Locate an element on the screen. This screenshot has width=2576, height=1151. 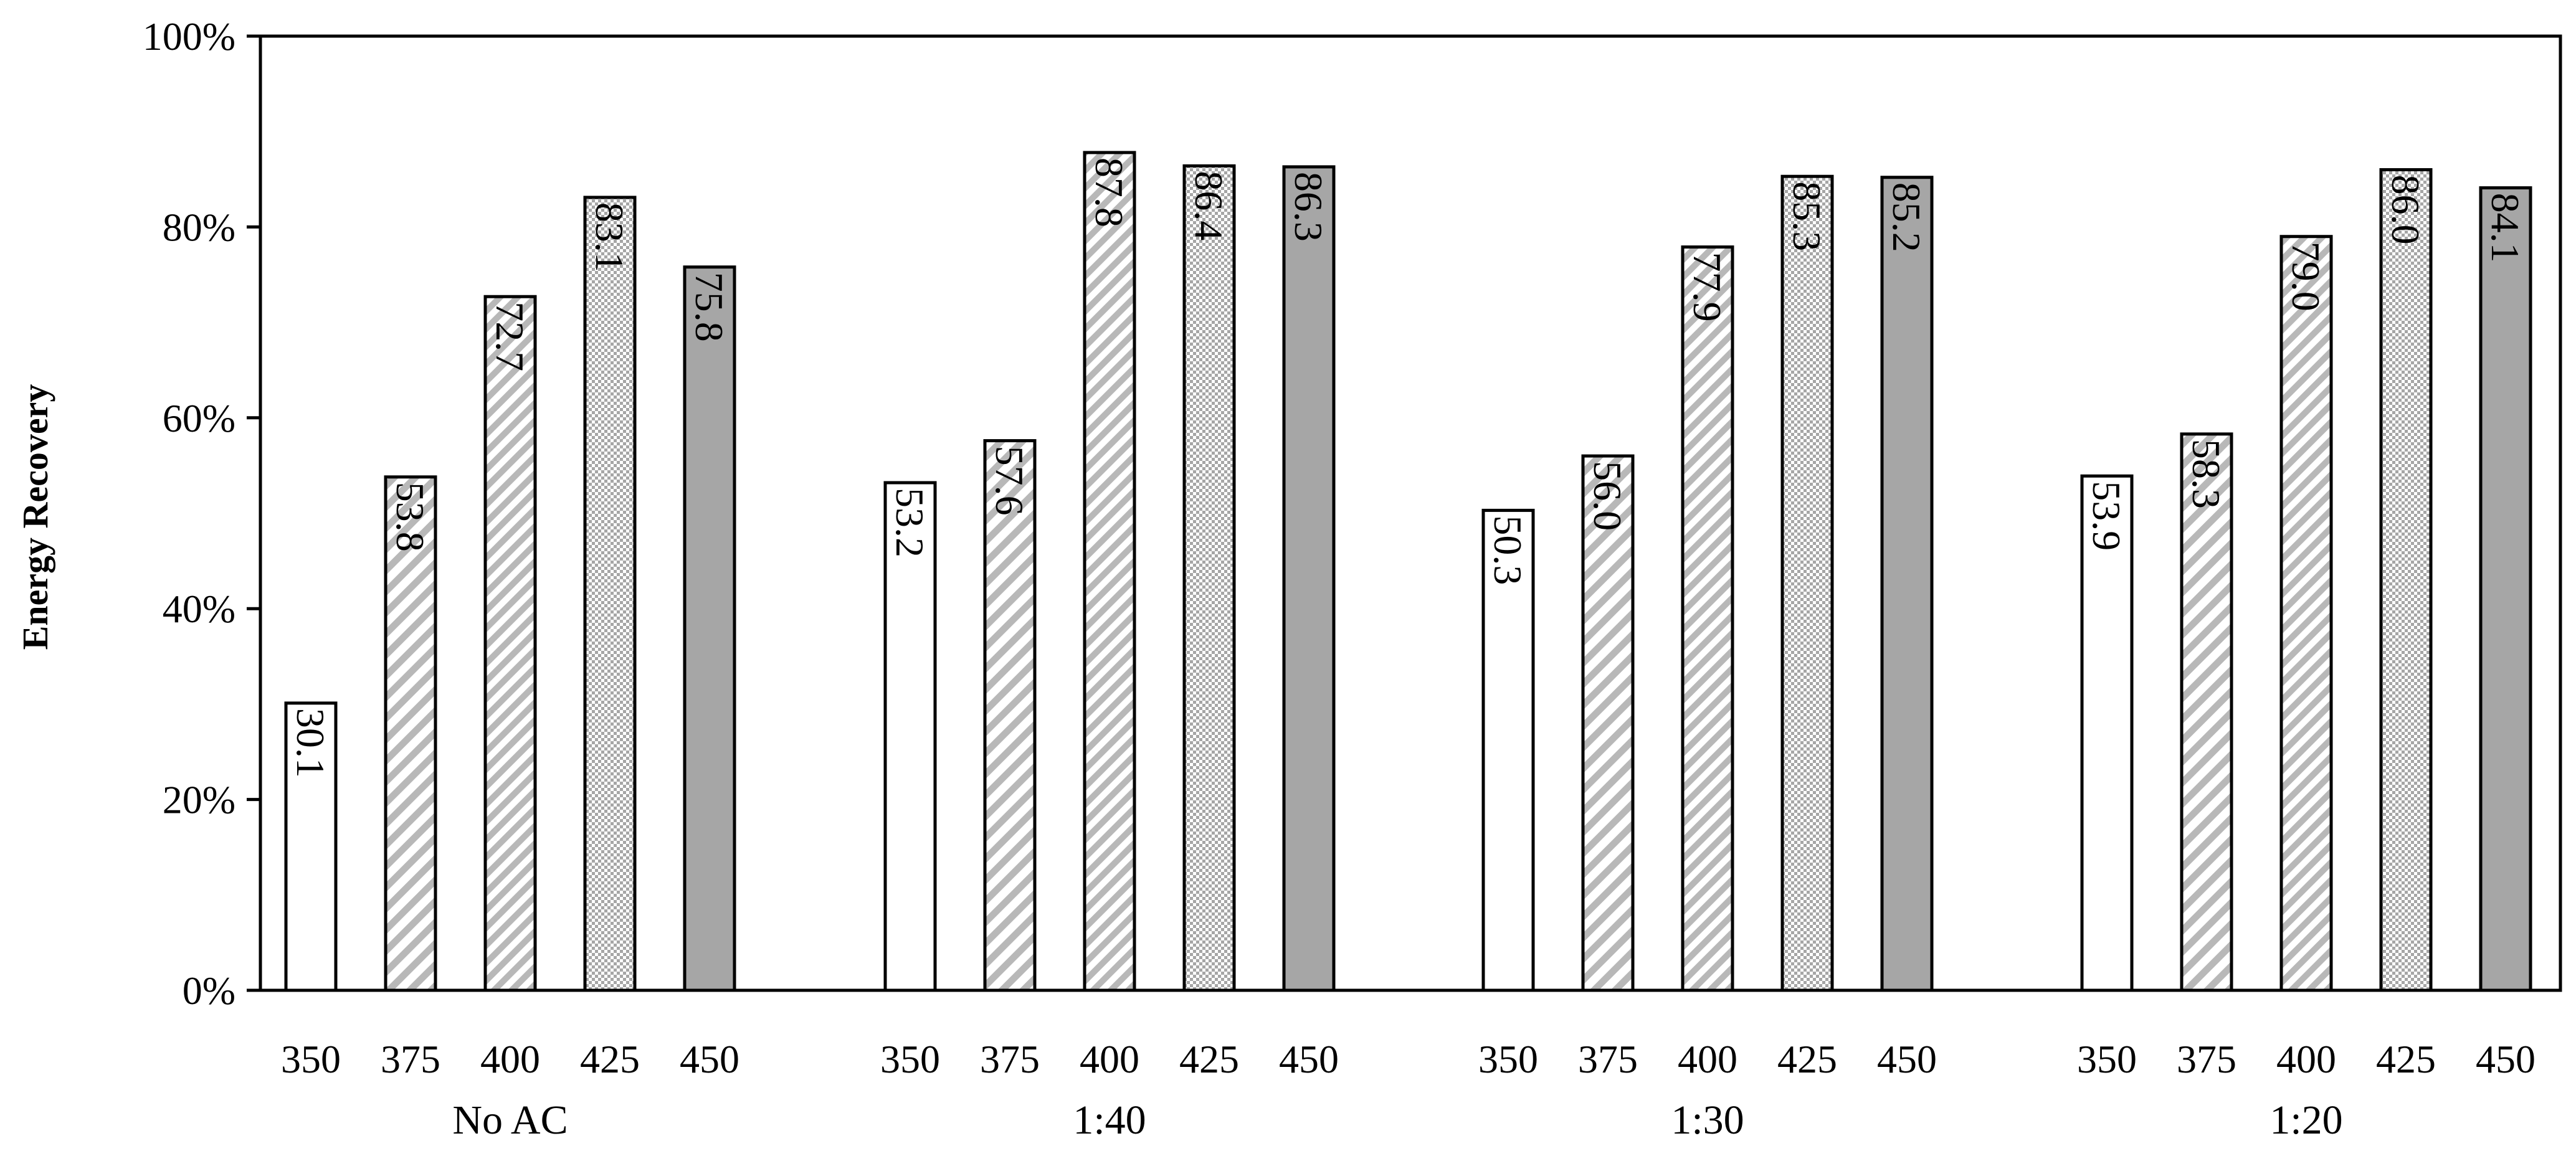
bar-value-label: 56.0 is located at coordinates (1607, 496).